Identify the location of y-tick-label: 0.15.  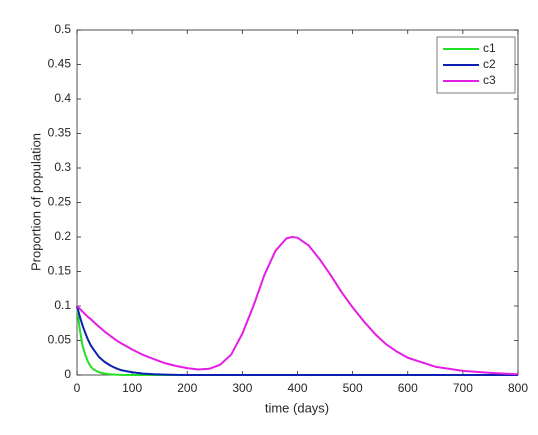
(60, 271).